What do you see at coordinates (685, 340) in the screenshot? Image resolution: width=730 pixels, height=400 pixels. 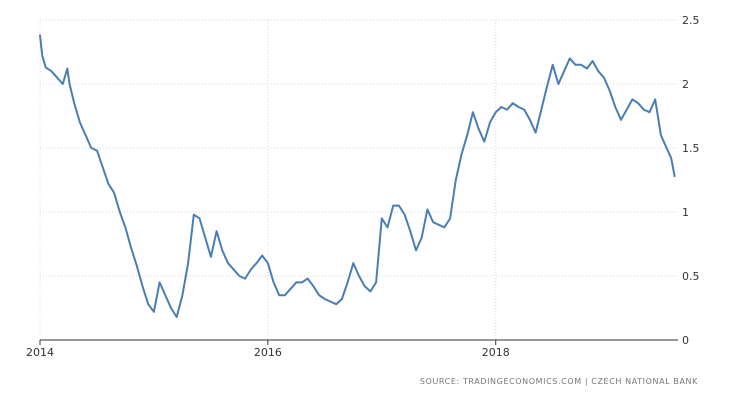 I see `y-tick-label: 0` at bounding box center [685, 340].